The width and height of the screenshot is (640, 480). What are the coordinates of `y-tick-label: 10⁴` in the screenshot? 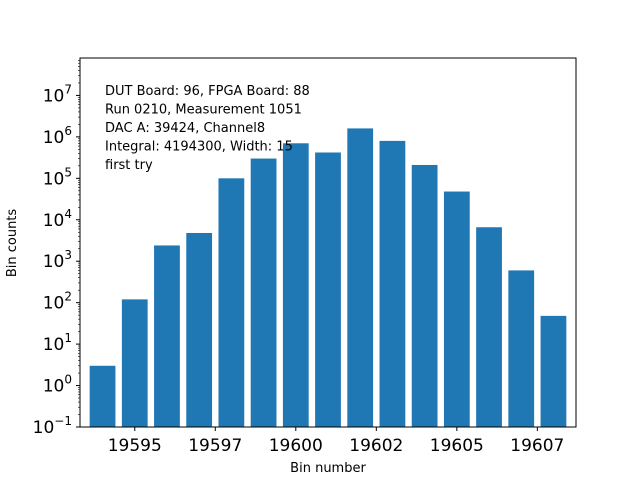 It's located at (57, 219).